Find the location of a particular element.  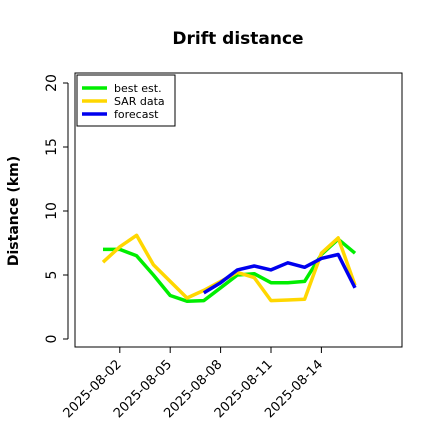

y-tick-label: 5 is located at coordinates (52, 275).